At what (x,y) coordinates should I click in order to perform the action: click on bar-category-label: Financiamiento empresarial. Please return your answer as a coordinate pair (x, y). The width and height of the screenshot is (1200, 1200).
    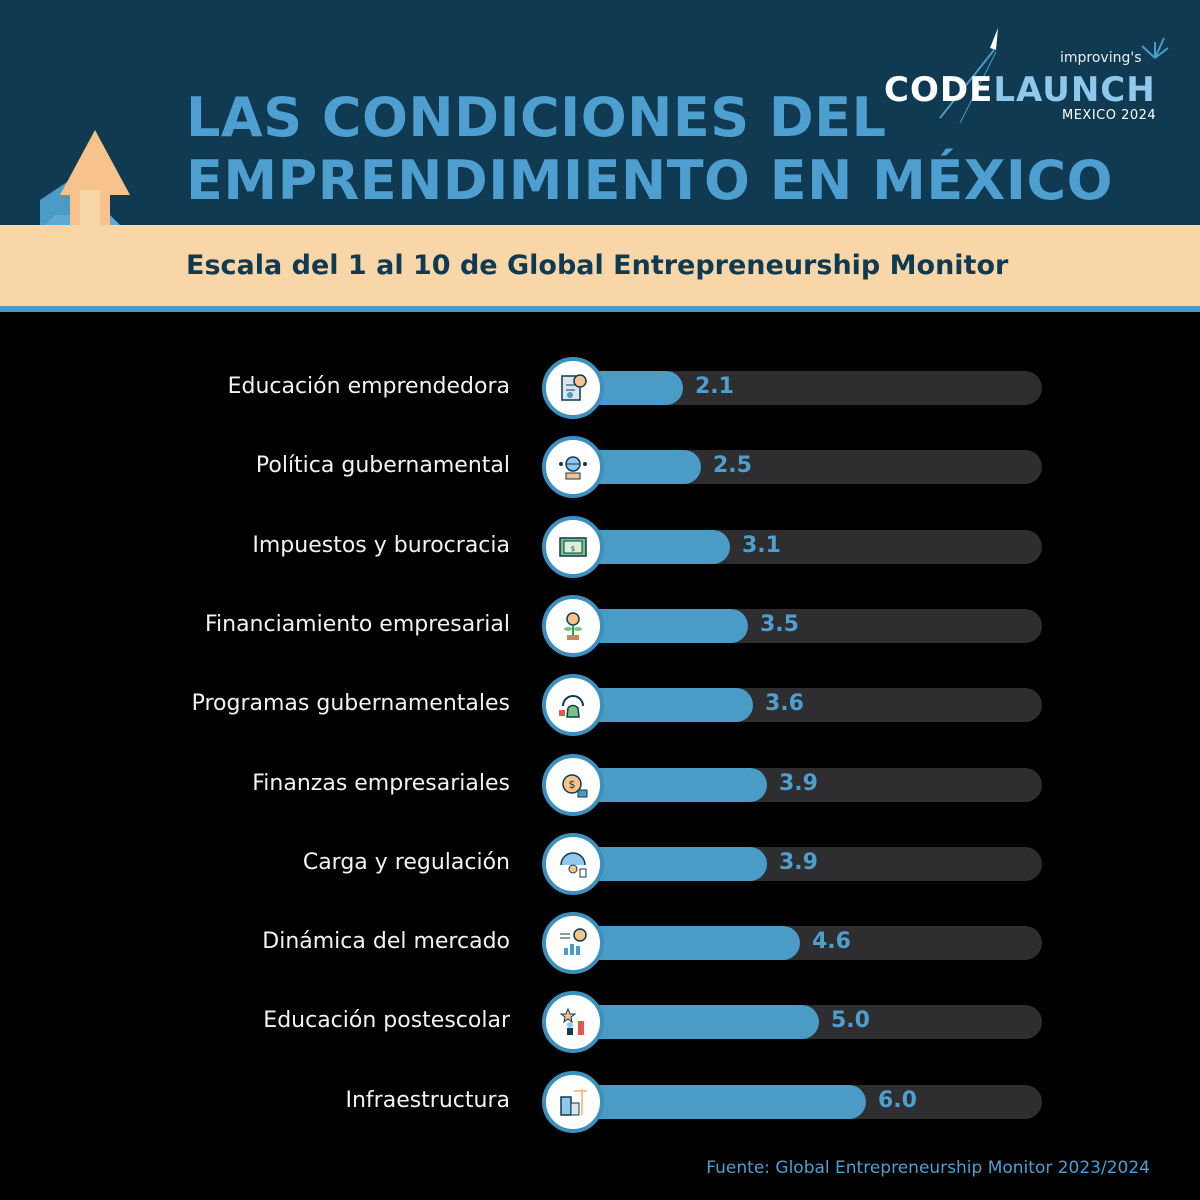
    Looking at the image, I should click on (357, 624).